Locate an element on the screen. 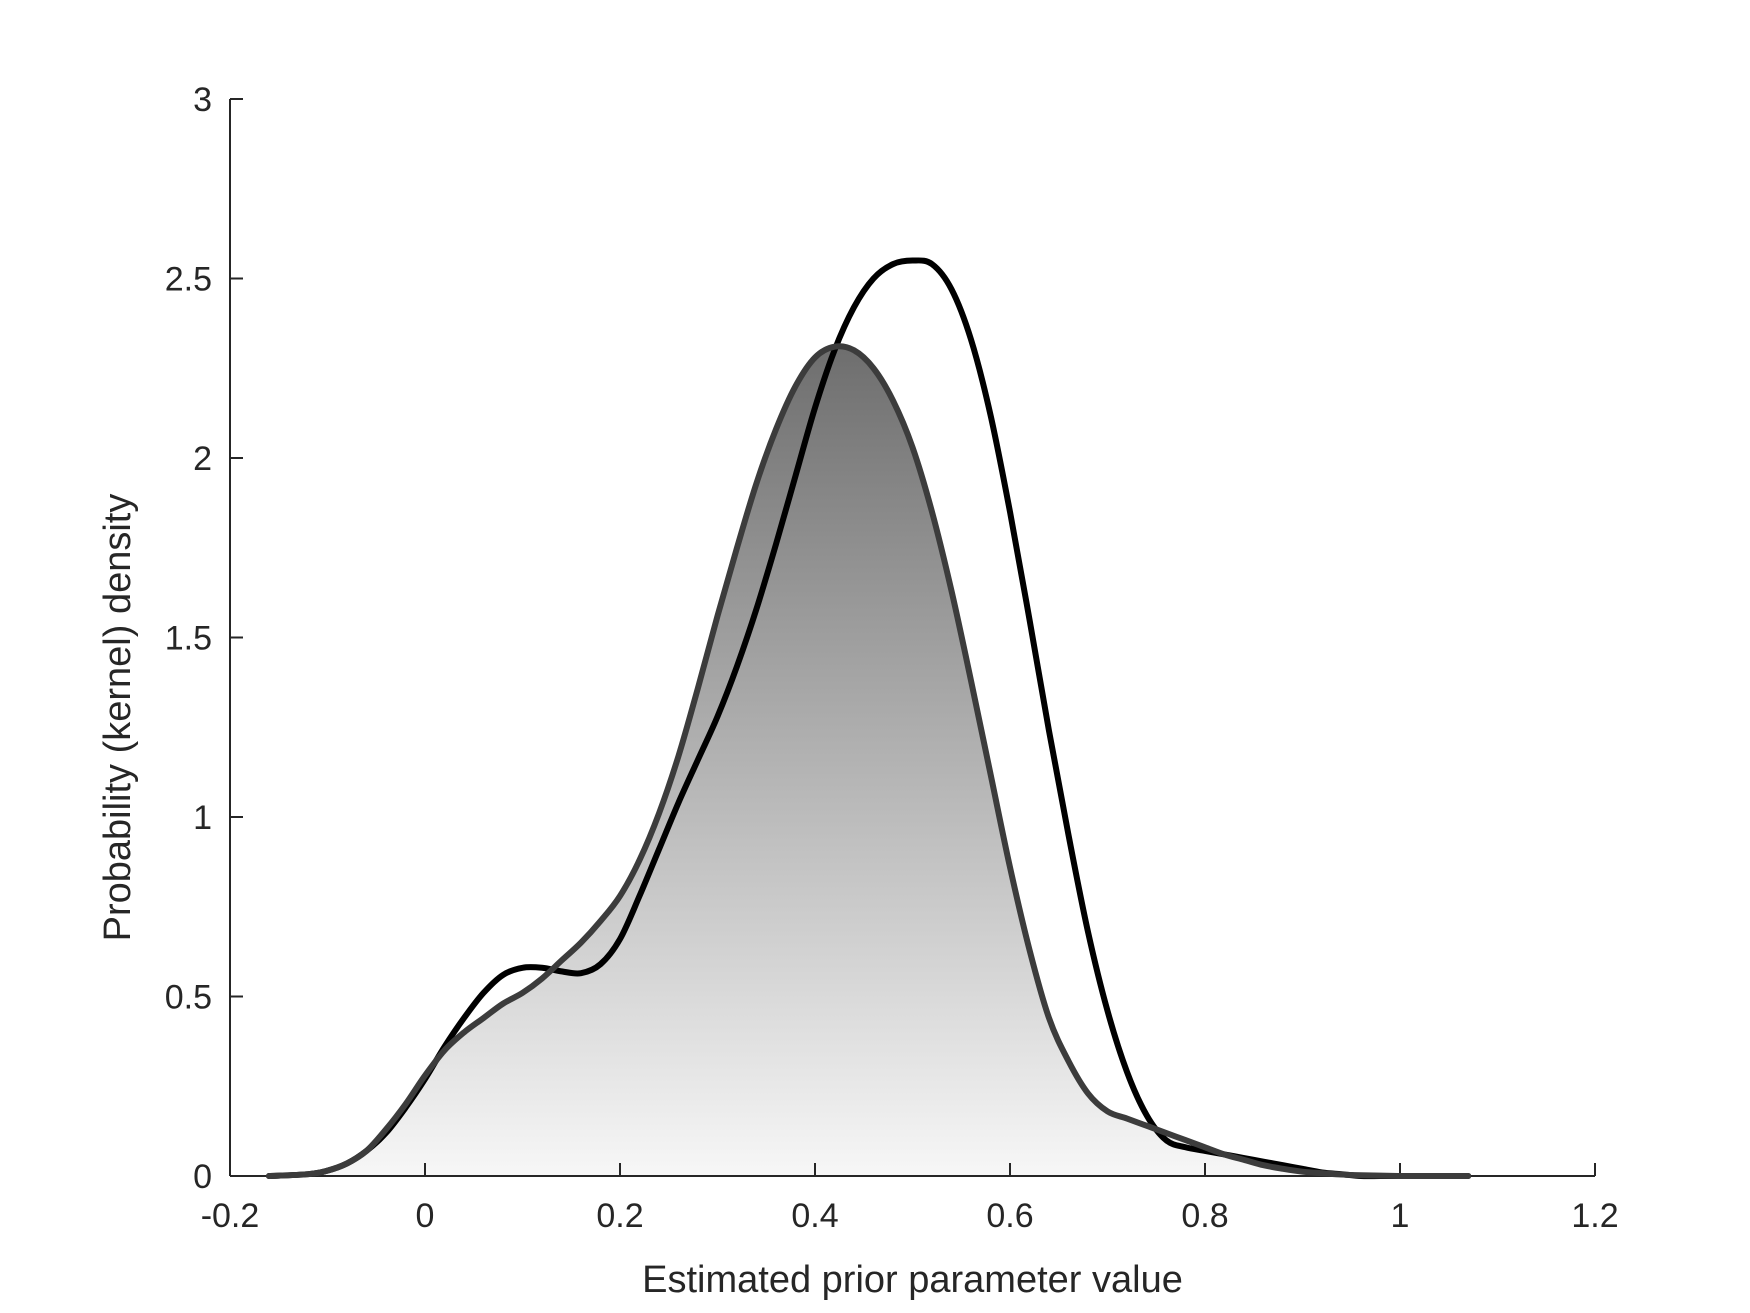 Image resolution: width=1750 pixels, height=1313 pixels. x-tick-label: -0.2 is located at coordinates (230, 1216).